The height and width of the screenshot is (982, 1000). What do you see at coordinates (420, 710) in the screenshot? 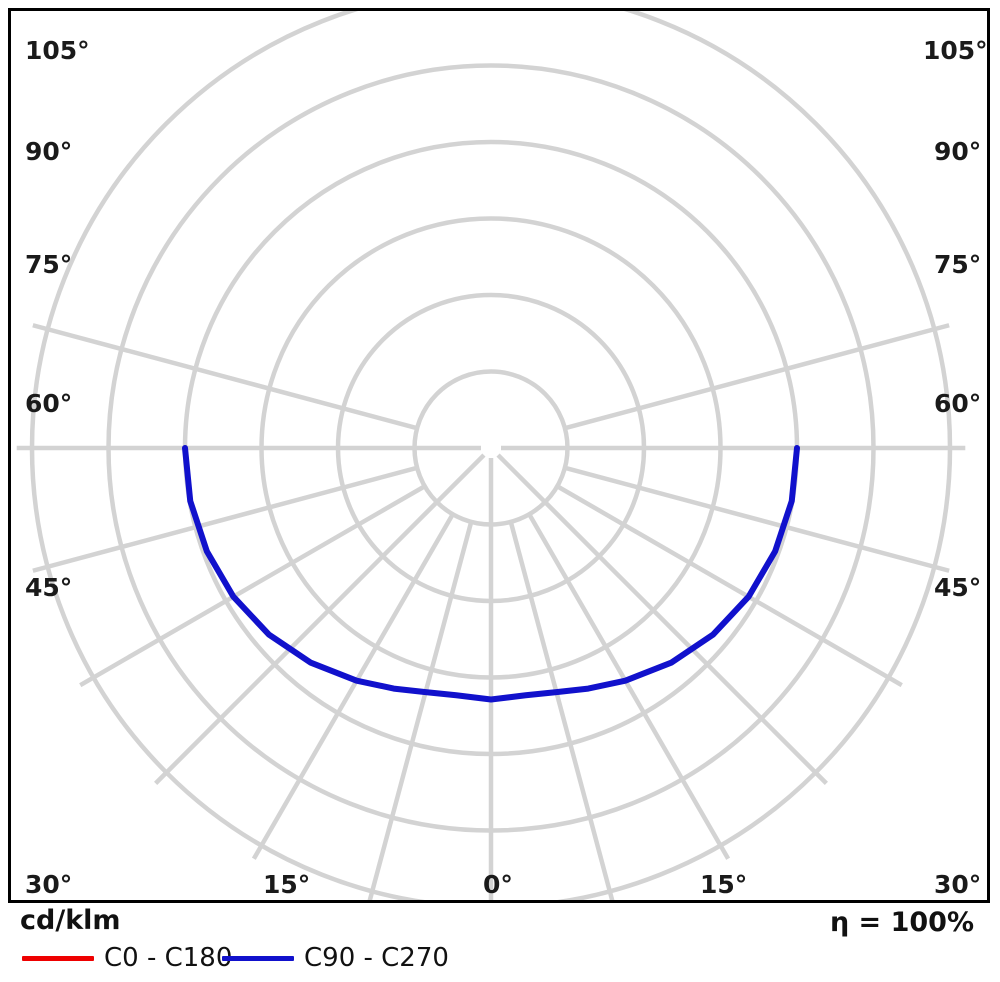
I see `grid-spoke--15` at bounding box center [420, 710].